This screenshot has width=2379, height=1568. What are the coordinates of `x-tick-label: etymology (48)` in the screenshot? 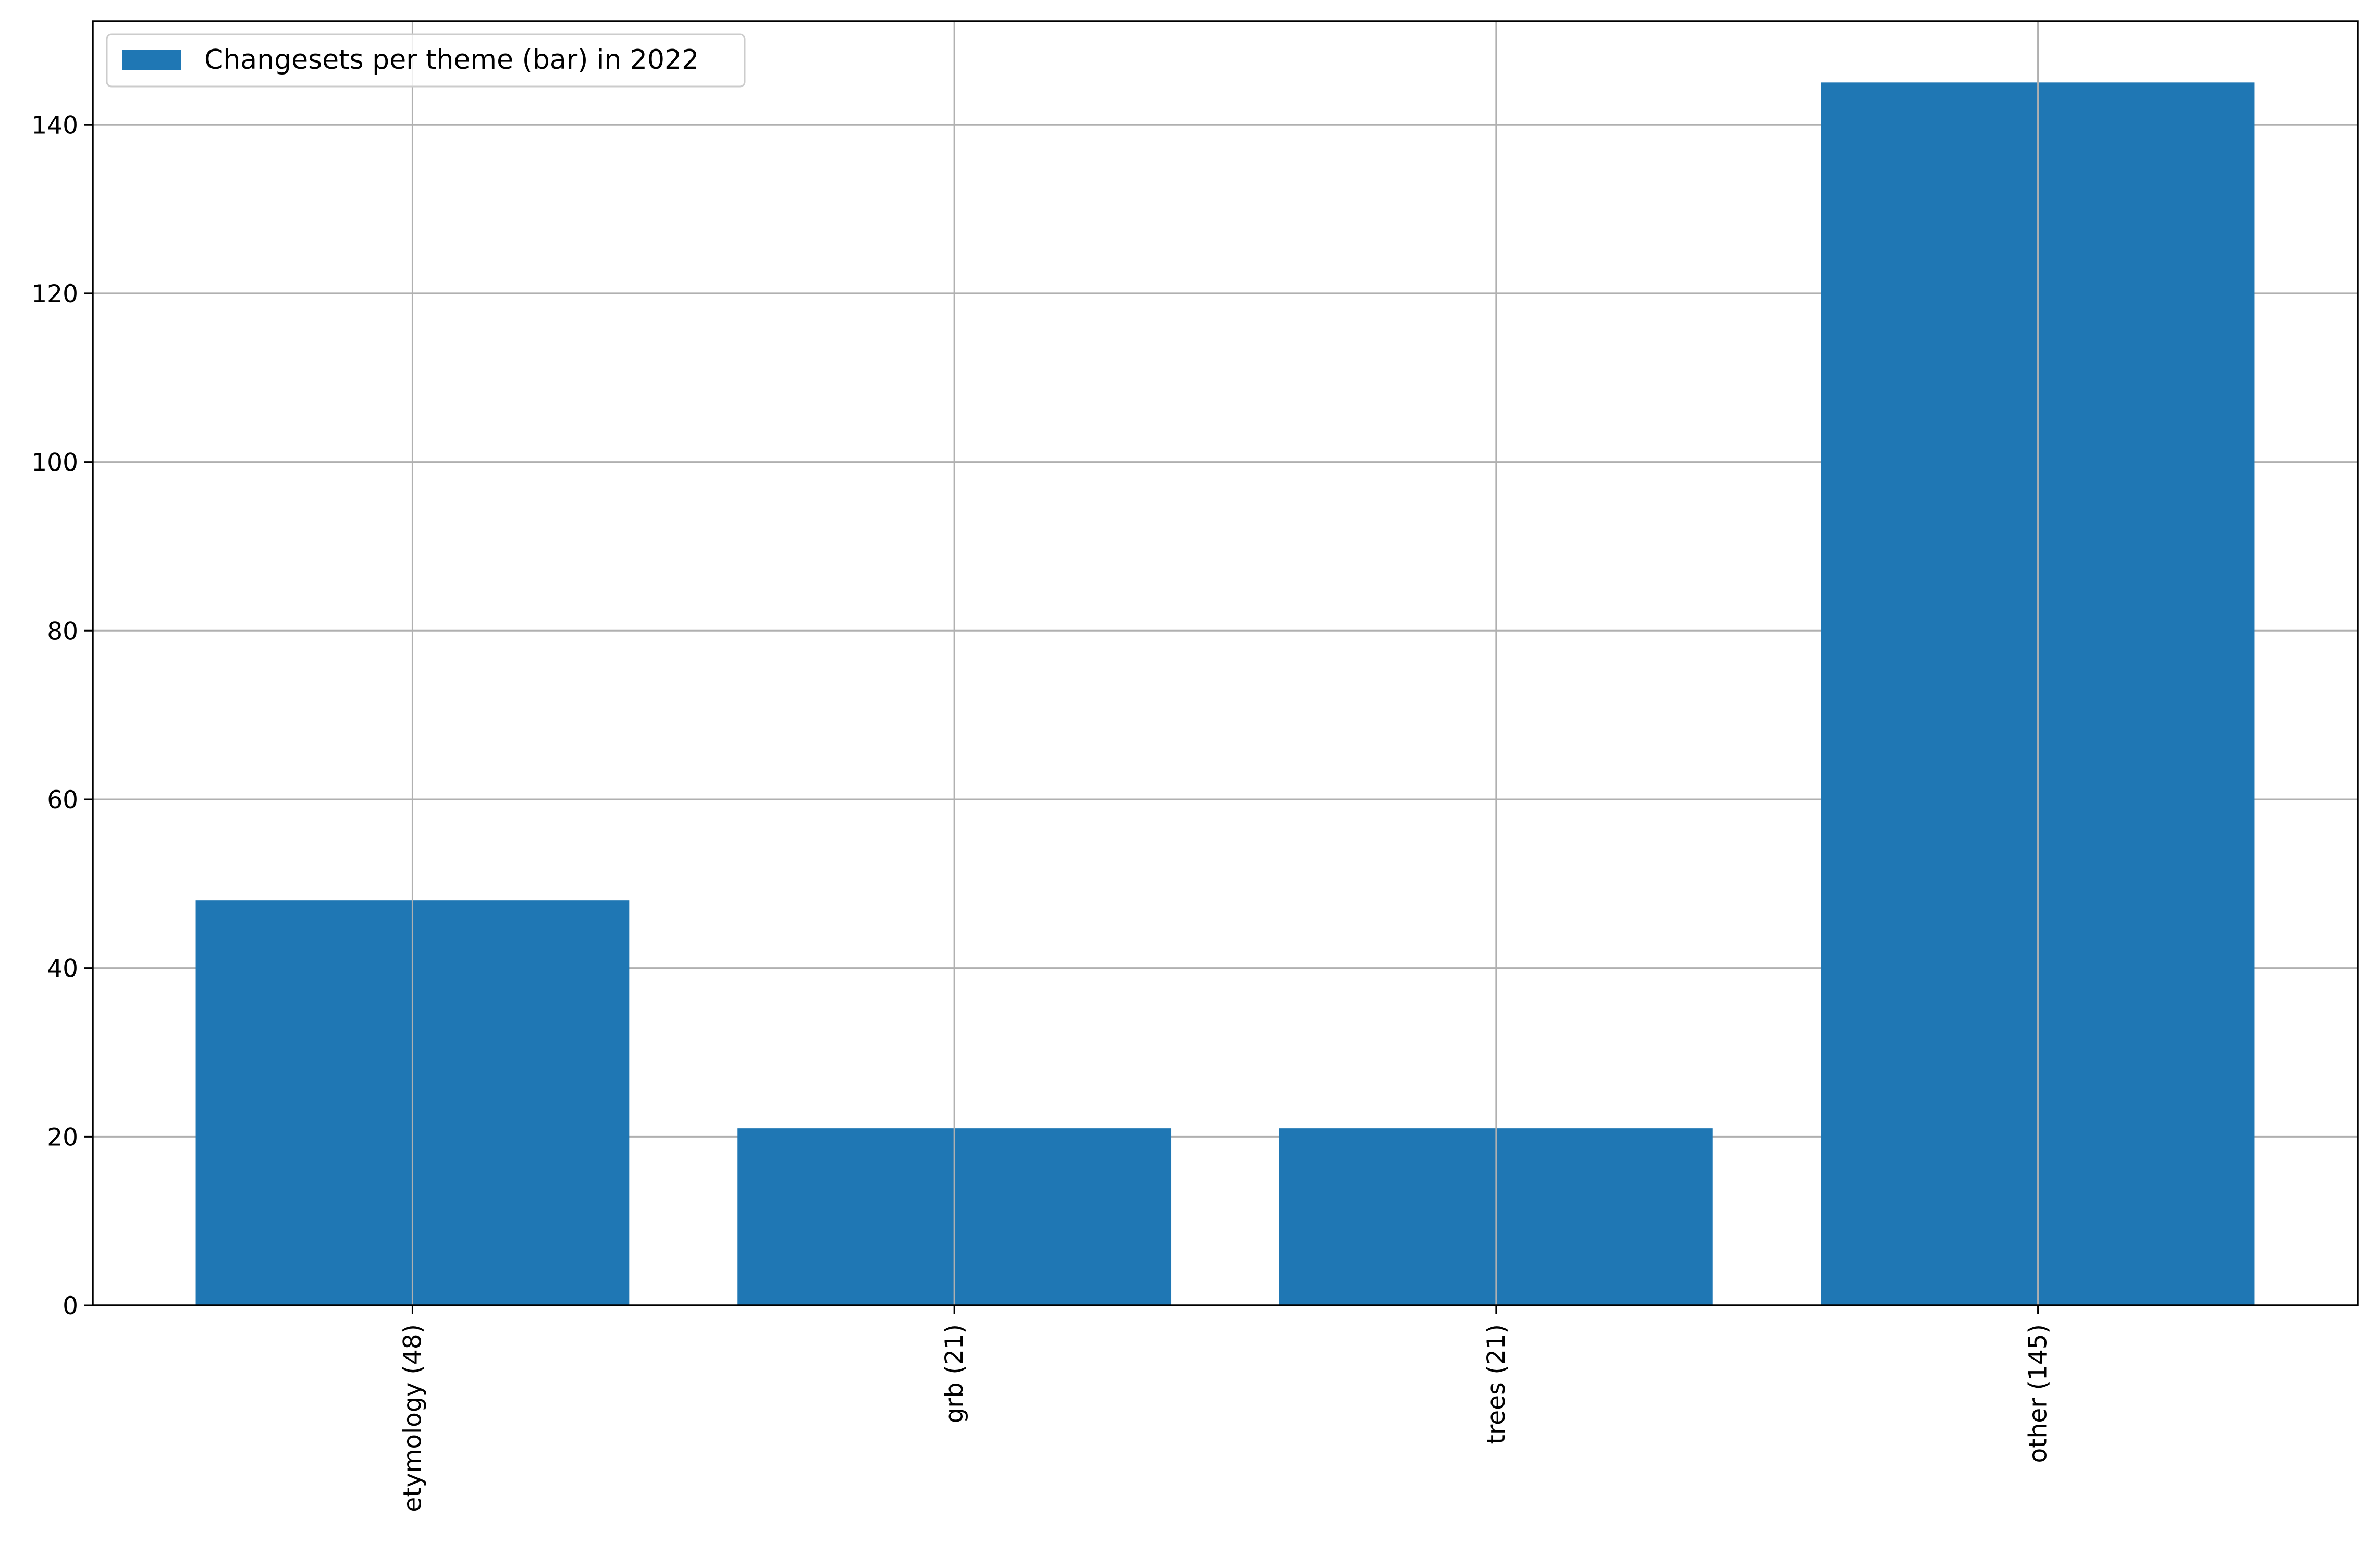 It's located at (412, 1418).